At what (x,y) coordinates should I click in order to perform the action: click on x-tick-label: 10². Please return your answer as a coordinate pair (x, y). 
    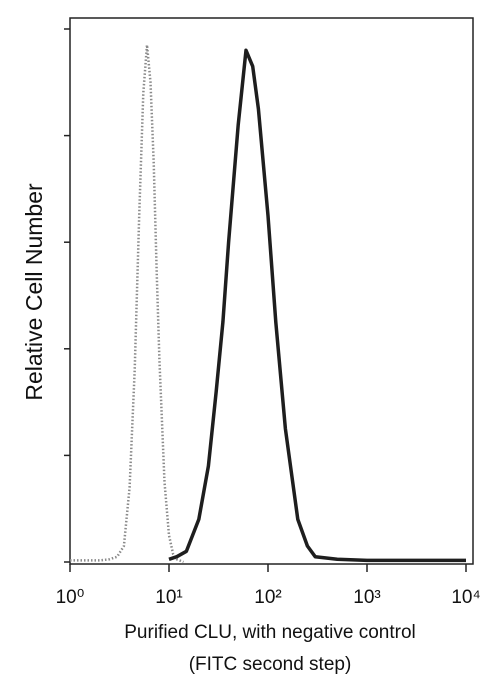
    Looking at the image, I should click on (267, 597).